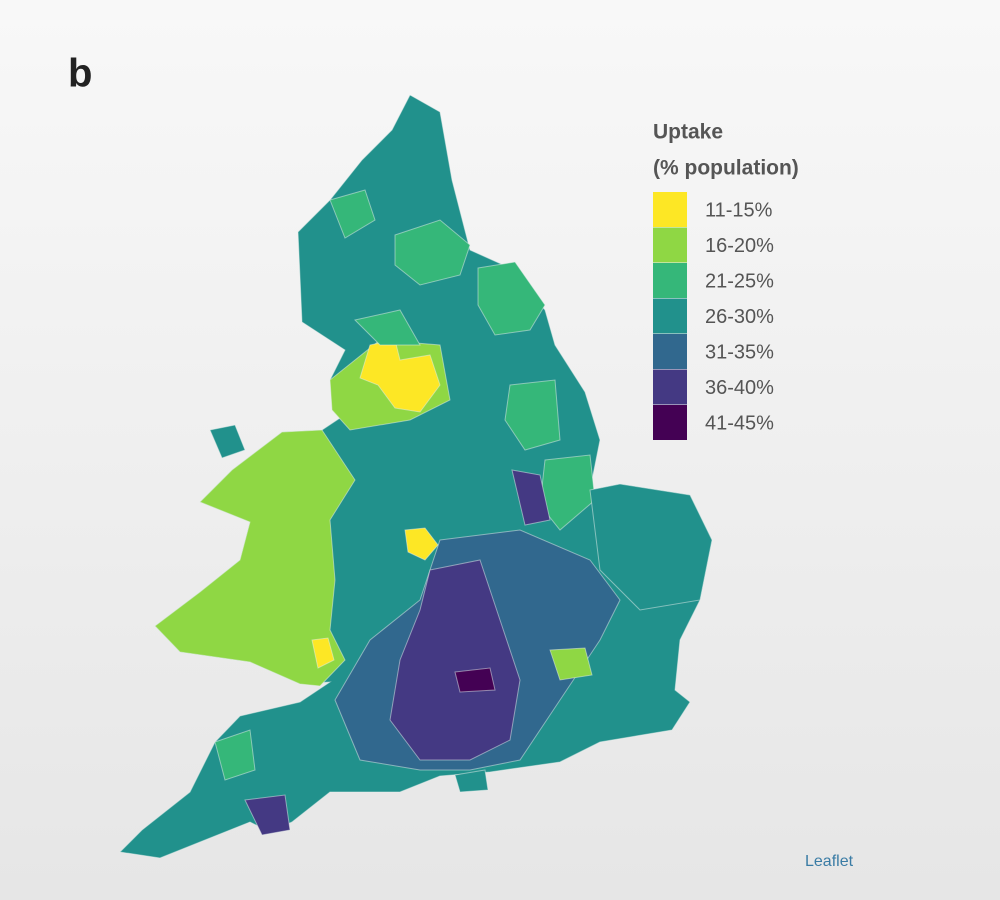 Image resolution: width=1000 pixels, height=900 pixels. What do you see at coordinates (726, 168) in the screenshot?
I see `legend-subtitle: (% population)` at bounding box center [726, 168].